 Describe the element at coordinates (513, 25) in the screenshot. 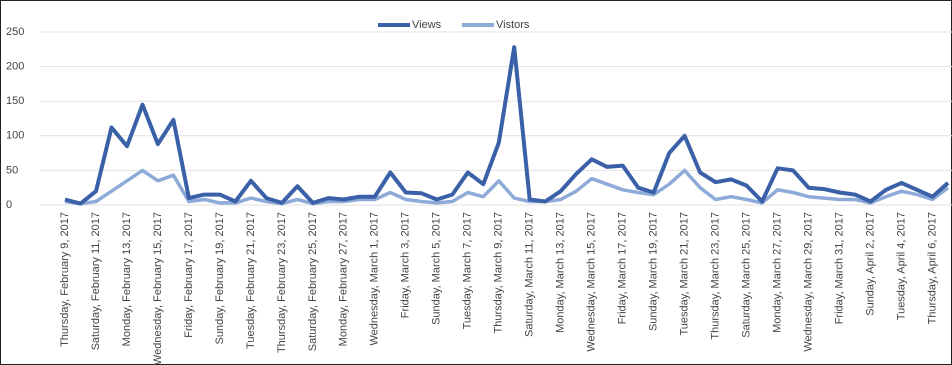

I see `legend-label: Vistors` at that location.